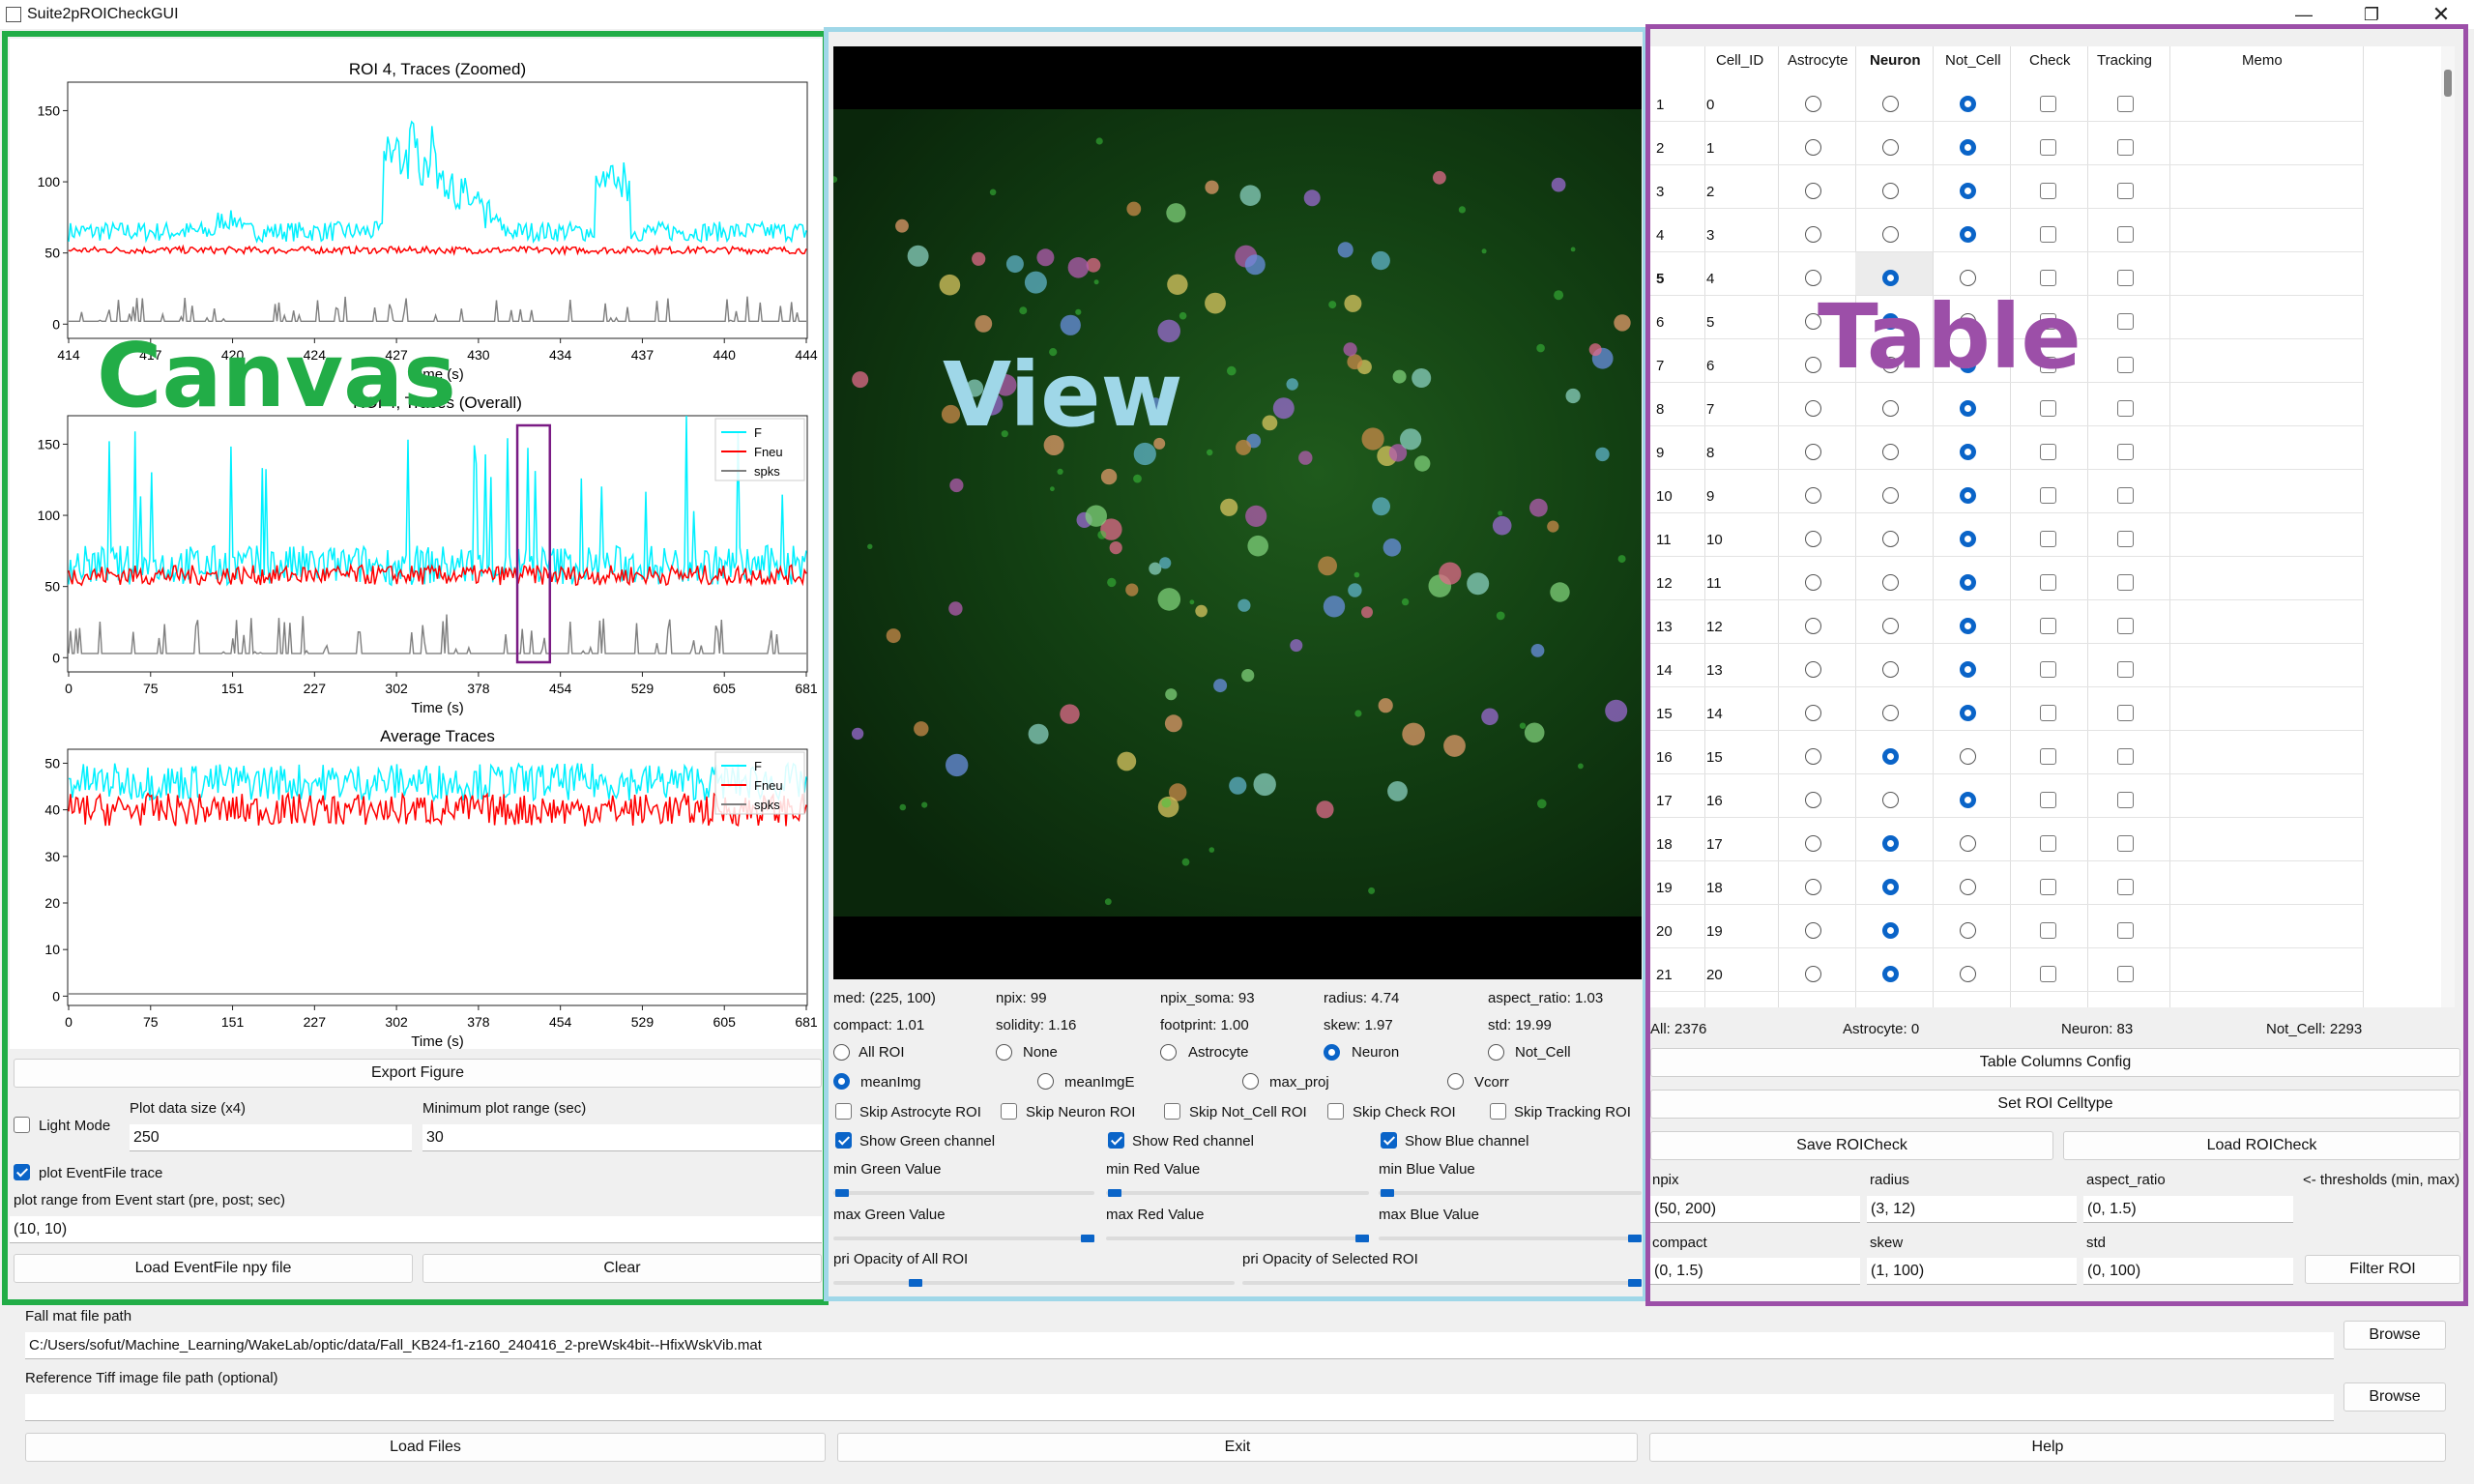  Describe the element at coordinates (2304, 14) in the screenshot. I see `minimize-icon: —` at that location.